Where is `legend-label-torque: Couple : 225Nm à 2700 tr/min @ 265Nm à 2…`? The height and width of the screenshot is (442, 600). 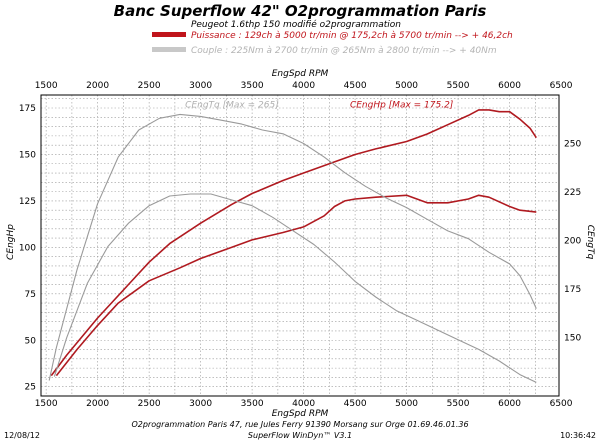 legend-label-torque: Couple : 225Nm à 2700 tr/min @ 265Nm à 2… is located at coordinates (344, 51).